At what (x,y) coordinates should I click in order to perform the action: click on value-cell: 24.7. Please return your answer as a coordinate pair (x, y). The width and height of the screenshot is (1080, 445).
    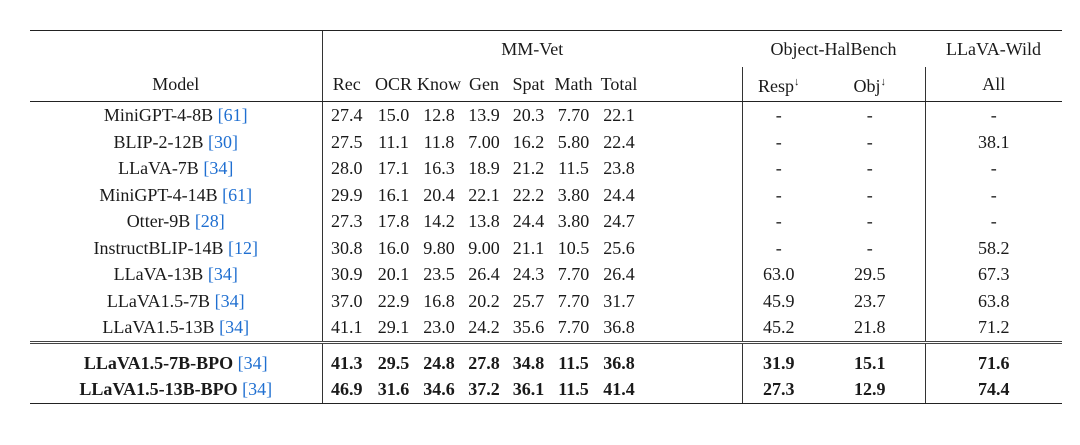
    Looking at the image, I should click on (619, 221).